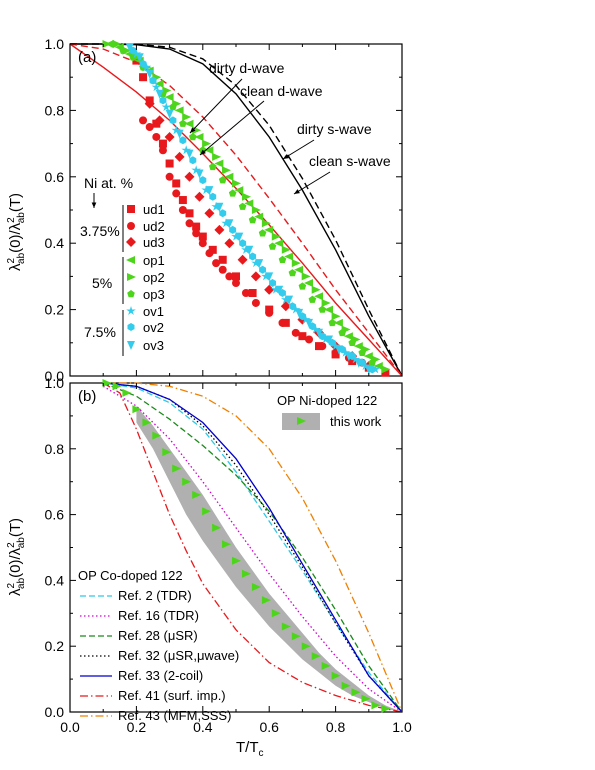 This screenshot has height=770, width=595. I want to click on y-tick-label: 0.4, so click(55, 580).